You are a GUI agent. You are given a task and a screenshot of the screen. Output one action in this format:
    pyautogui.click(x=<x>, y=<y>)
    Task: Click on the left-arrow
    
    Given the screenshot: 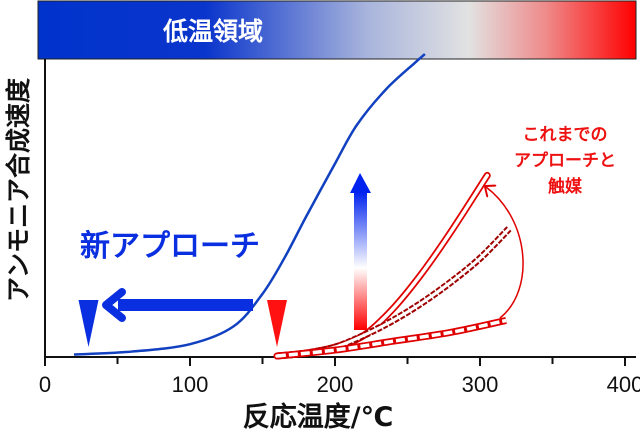 What is the action you would take?
    pyautogui.click(x=177, y=305)
    